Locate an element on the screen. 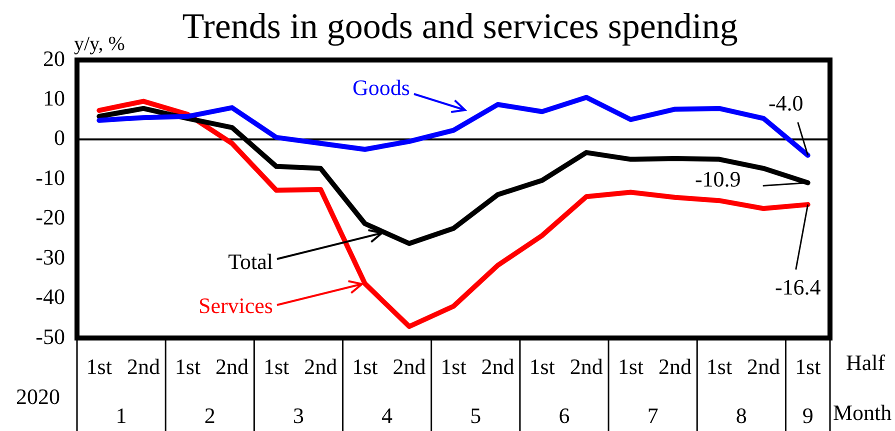  y-axis-title: y/y, % is located at coordinates (99, 44).